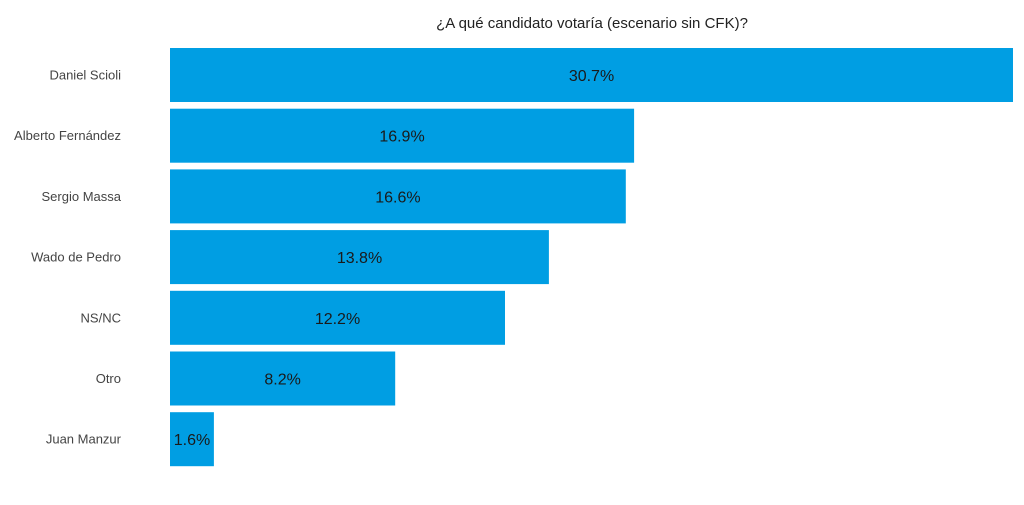 The height and width of the screenshot is (505, 1024). Describe the element at coordinates (82, 196) in the screenshot. I see `category-label: Sergio Massa` at that location.